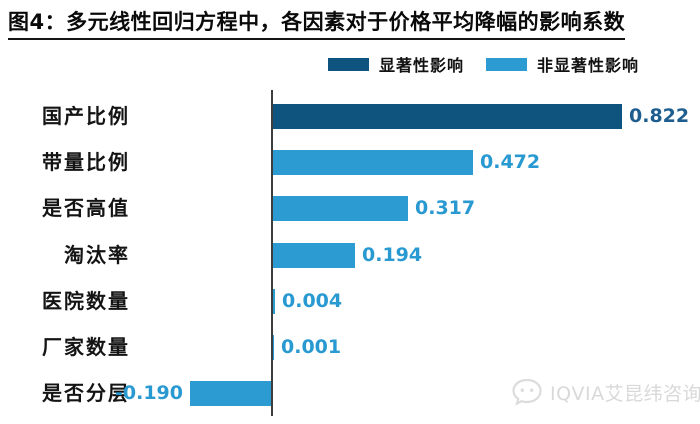 This screenshot has width=700, height=424. Describe the element at coordinates (149, 393) in the screenshot. I see `value-label: -0.190` at that location.